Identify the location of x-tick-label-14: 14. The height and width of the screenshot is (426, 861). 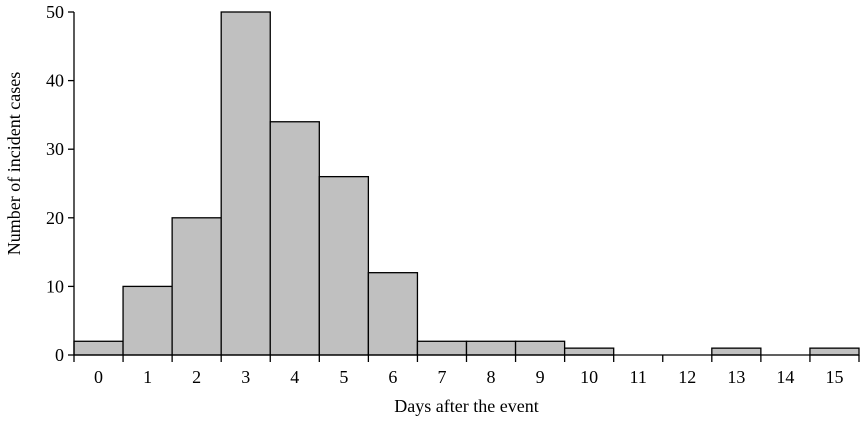
(785, 377).